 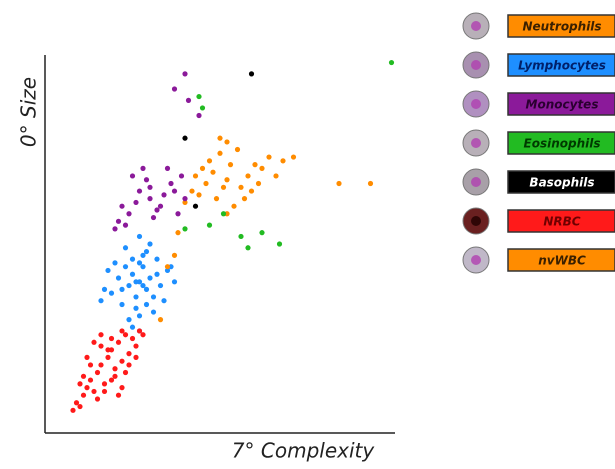 What do you see at coordinates (561, 27) in the screenshot?
I see `legend-label: Neutrophils` at bounding box center [561, 27].